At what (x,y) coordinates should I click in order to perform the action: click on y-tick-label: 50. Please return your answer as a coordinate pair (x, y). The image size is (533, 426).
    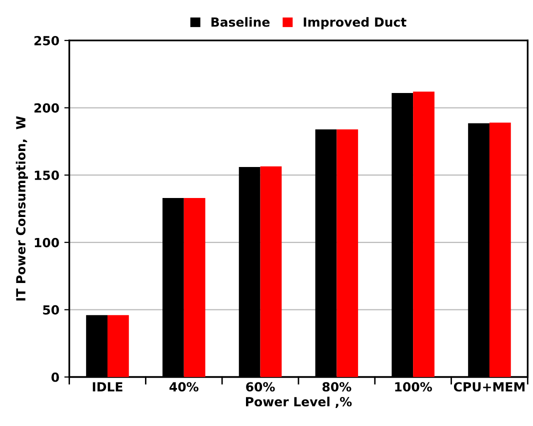
    Looking at the image, I should click on (51, 310).